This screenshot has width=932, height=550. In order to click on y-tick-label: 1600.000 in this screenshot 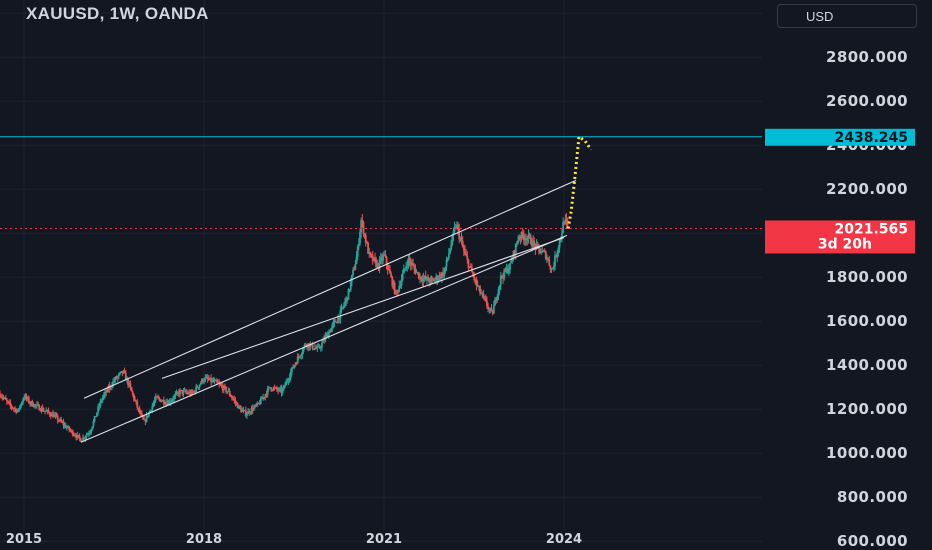, I will do `click(867, 321)`.